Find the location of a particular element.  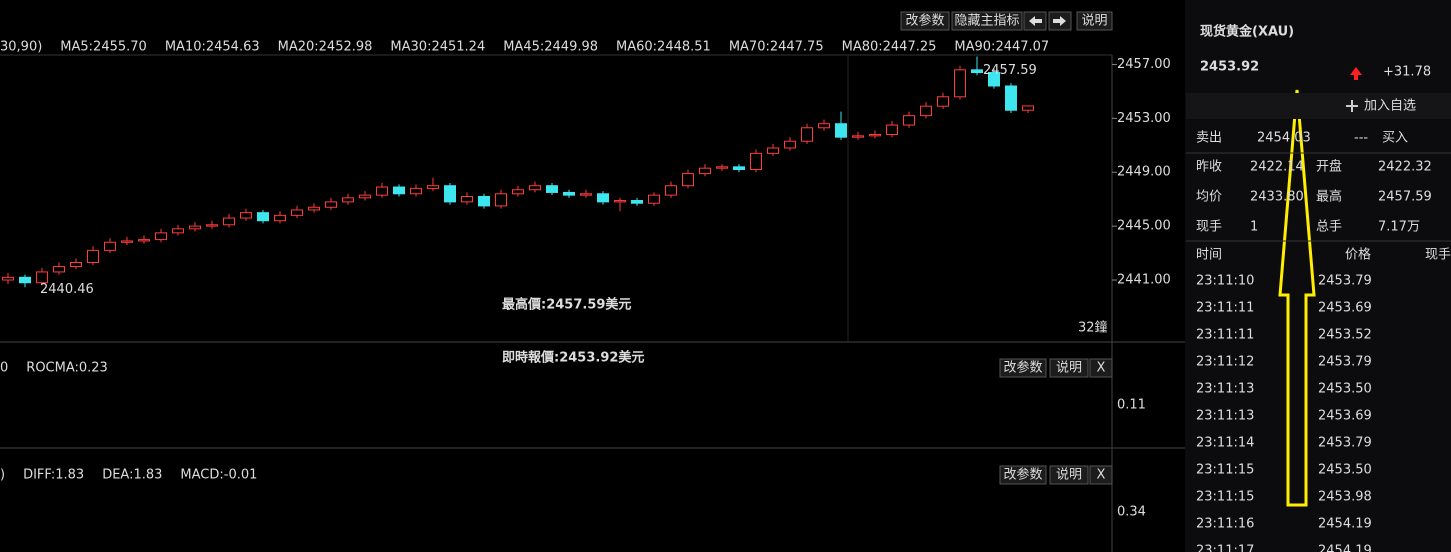

bid-ask: 卖出 is located at coordinates (1209, 138).